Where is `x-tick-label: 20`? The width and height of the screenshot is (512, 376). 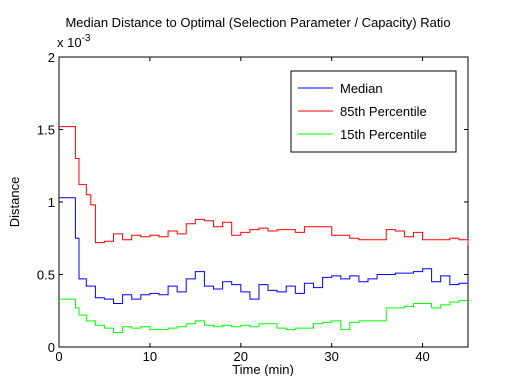
x-tick-label: 20 is located at coordinates (241, 356).